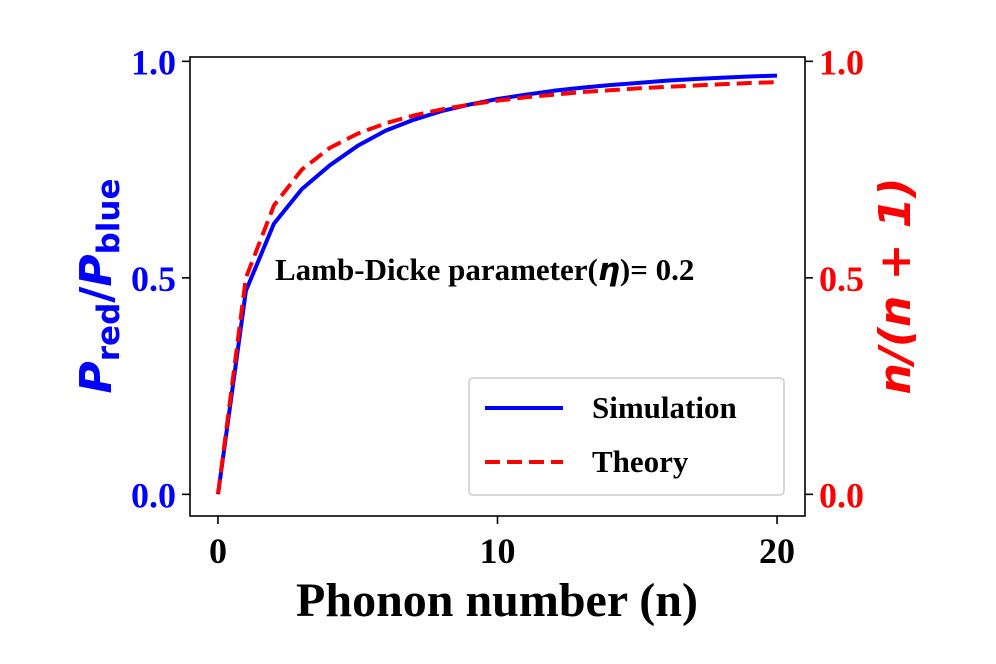 Image resolution: width=996 pixels, height=664 pixels. I want to click on x-tick-label: 10, so click(498, 551).